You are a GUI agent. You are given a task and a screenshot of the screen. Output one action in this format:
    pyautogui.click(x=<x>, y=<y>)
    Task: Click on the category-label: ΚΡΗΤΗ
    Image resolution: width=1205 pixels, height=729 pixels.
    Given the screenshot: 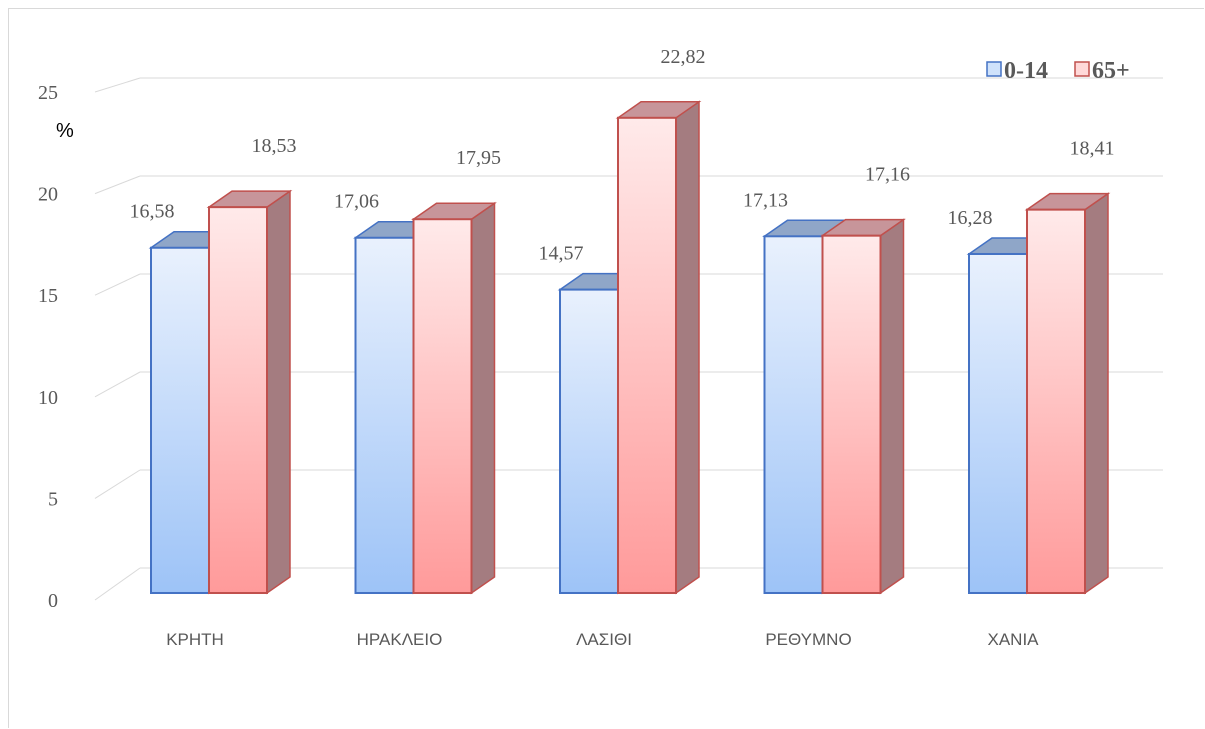 What is the action you would take?
    pyautogui.click(x=195, y=639)
    